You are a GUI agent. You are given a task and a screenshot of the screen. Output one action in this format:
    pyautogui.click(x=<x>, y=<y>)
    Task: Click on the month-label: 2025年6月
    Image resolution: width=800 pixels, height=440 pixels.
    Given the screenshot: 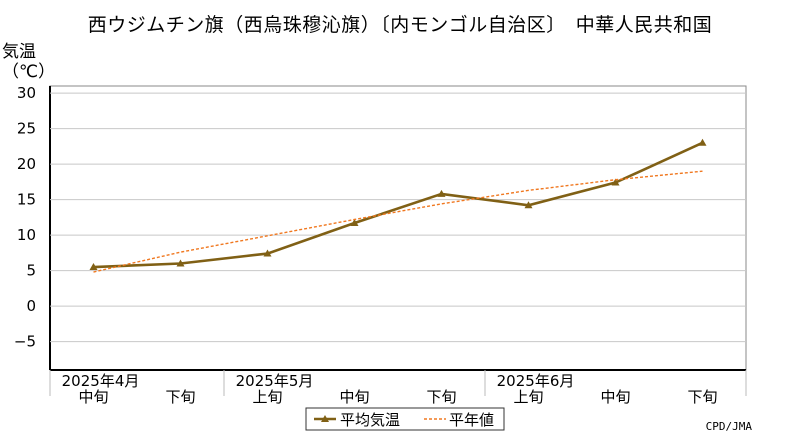 What is the action you would take?
    pyautogui.click(x=536, y=381)
    